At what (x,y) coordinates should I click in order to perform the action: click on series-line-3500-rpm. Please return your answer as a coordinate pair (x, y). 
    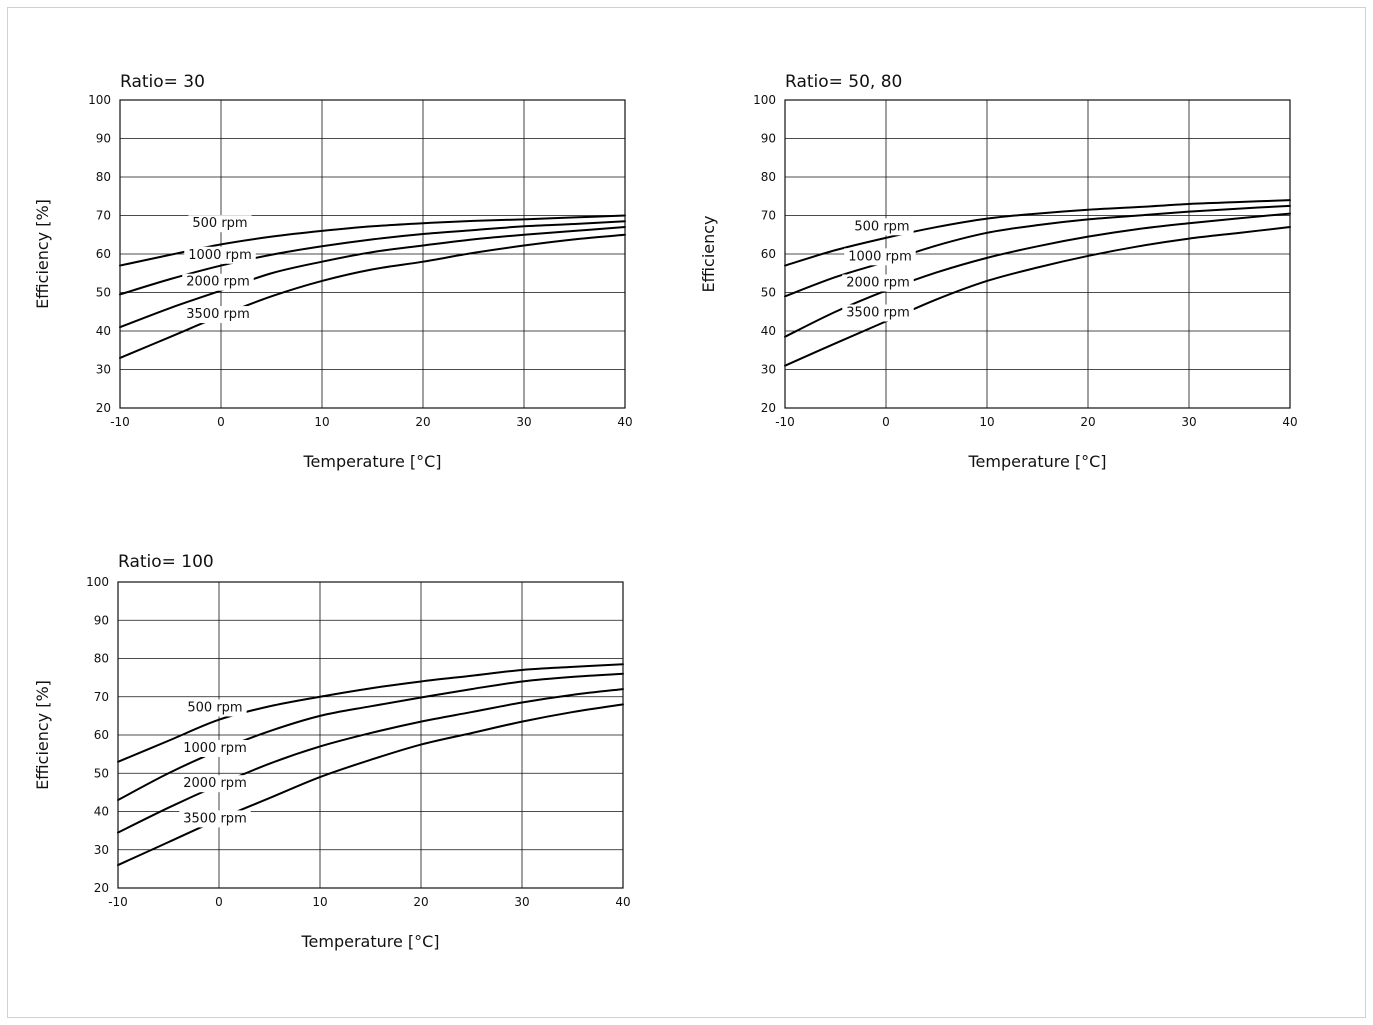
    Looking at the image, I should click on (1037, 296).